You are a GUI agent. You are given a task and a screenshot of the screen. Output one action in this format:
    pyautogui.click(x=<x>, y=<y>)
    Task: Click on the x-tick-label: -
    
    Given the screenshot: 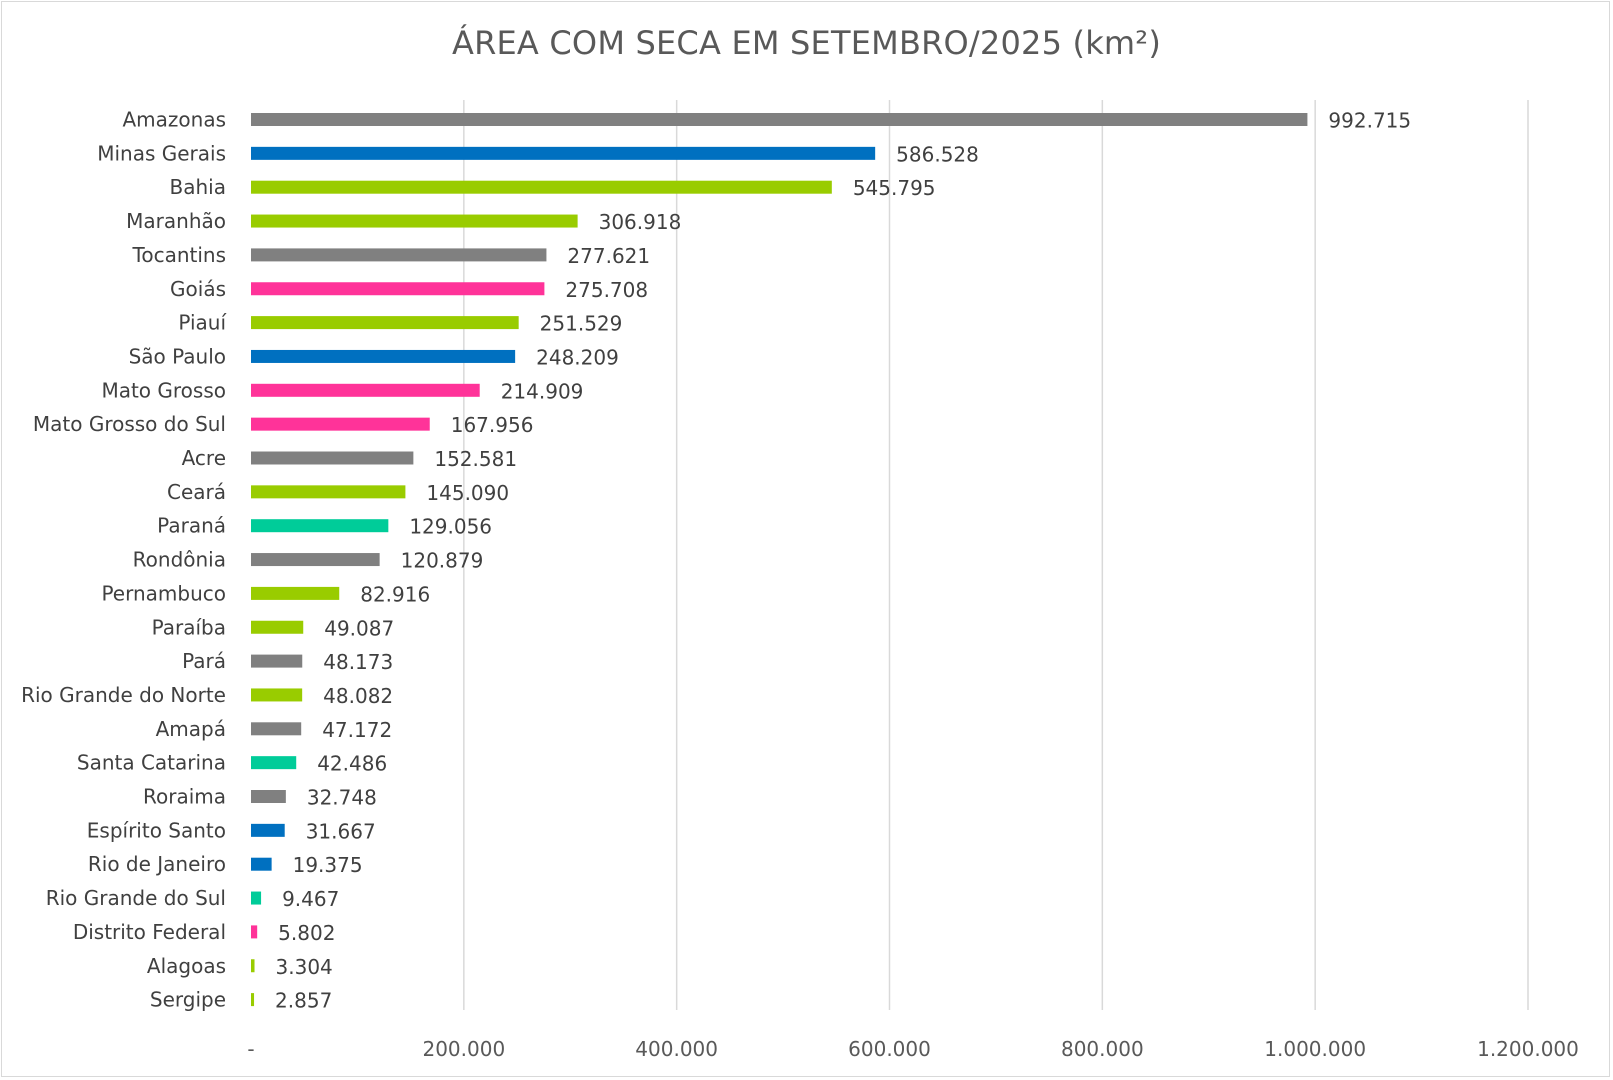 What is the action you would take?
    pyautogui.click(x=250, y=1049)
    